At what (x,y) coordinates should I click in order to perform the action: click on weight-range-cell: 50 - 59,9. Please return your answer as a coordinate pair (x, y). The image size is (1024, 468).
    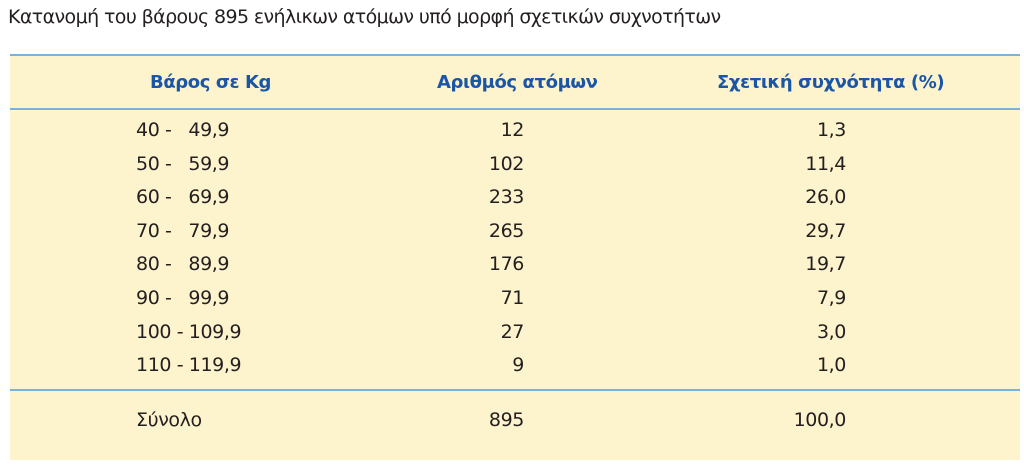
    Looking at the image, I should click on (183, 163).